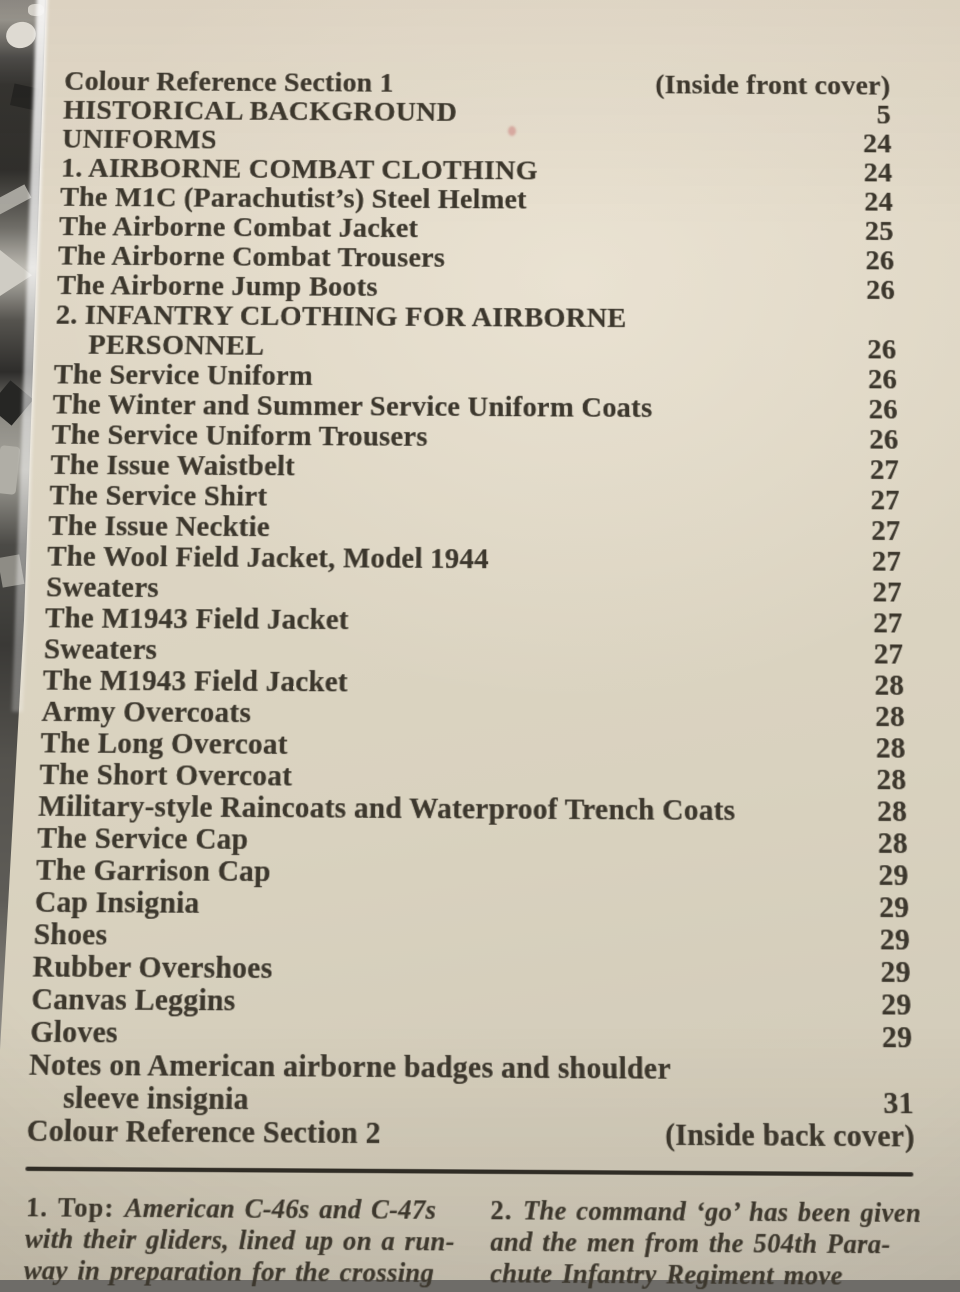 The height and width of the screenshot is (1292, 960). What do you see at coordinates (512, 131) in the screenshot?
I see `paper-blemish` at bounding box center [512, 131].